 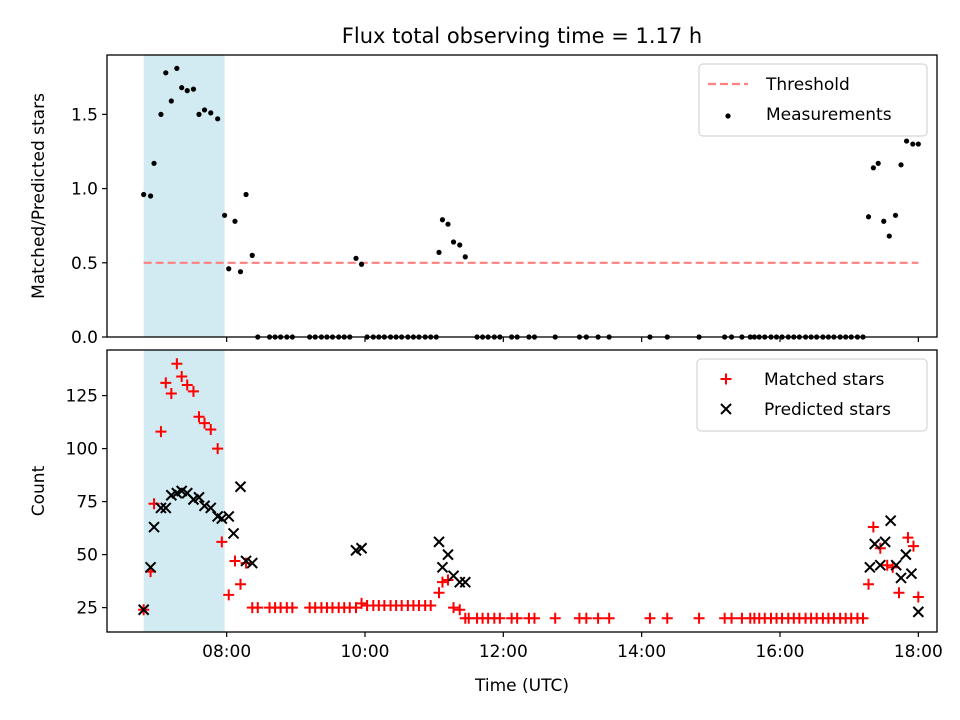 What do you see at coordinates (226, 652) in the screenshot?
I see `x-tick-label: 08:00` at bounding box center [226, 652].